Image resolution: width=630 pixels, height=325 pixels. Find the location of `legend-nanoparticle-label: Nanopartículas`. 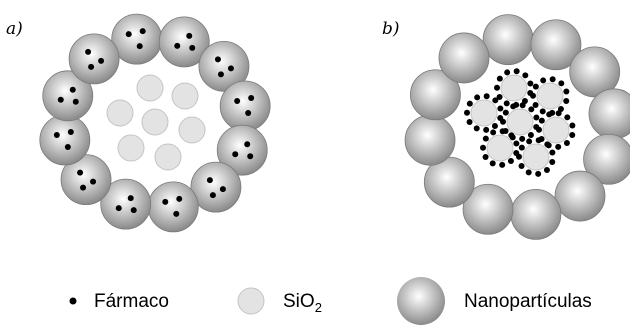

legend-nanoparticle-label: Nanopartículas is located at coordinates (528, 301).